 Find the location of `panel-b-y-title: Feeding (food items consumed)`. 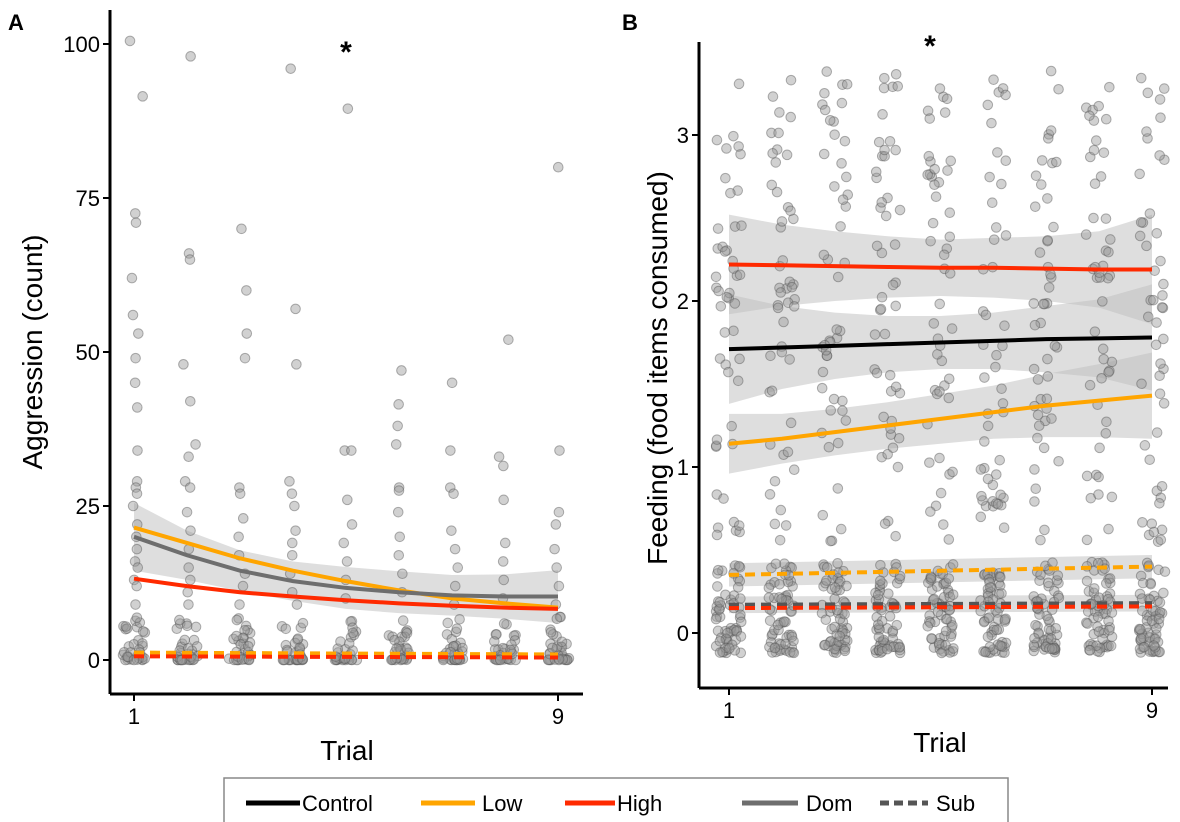

panel-b-y-title: Feeding (food items consumed) is located at coordinates (657, 368).